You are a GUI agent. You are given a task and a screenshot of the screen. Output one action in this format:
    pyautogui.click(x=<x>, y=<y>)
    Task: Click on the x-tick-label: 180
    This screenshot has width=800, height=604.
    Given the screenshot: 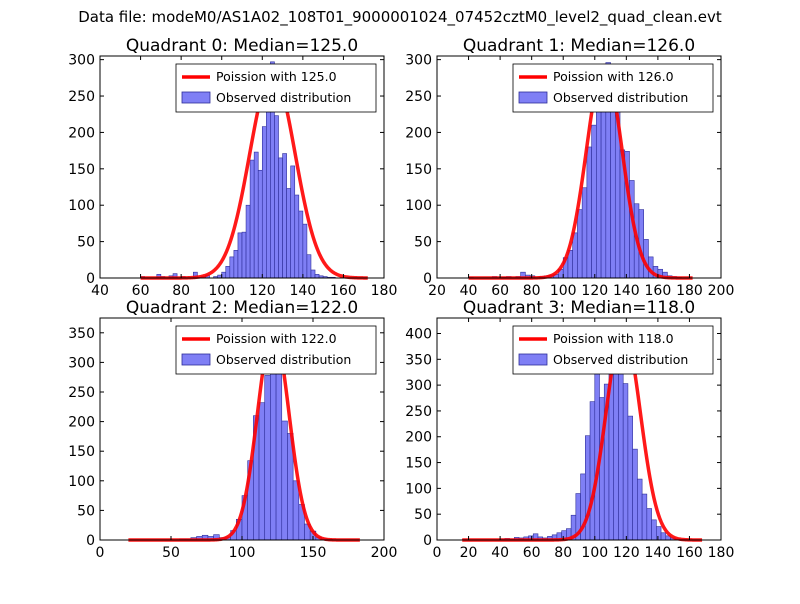 What is the action you would take?
    pyautogui.click(x=384, y=291)
    